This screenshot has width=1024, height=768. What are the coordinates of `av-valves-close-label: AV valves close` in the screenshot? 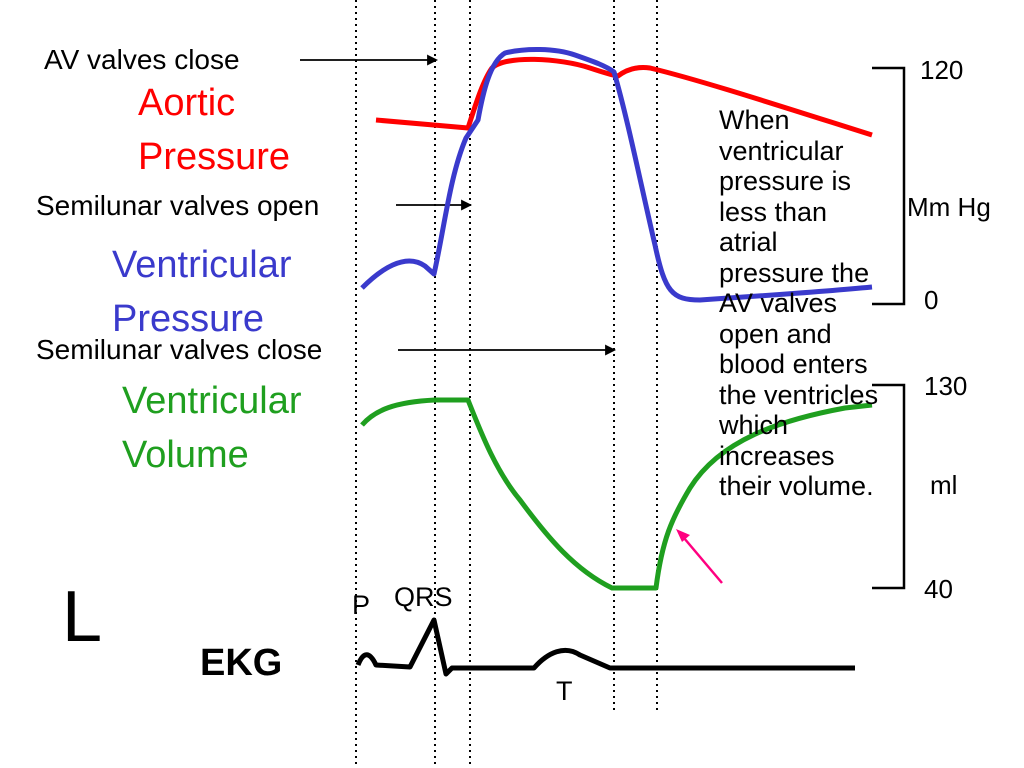 It's located at (142, 59).